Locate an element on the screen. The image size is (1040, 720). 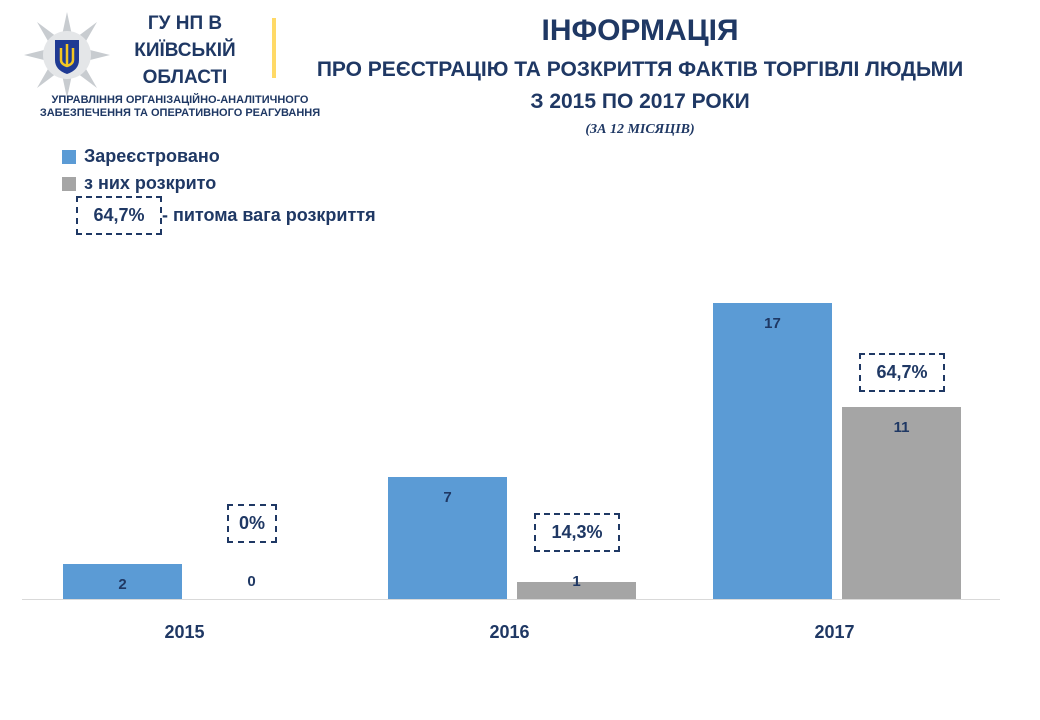
data-label: 17 is located at coordinates (772, 323).